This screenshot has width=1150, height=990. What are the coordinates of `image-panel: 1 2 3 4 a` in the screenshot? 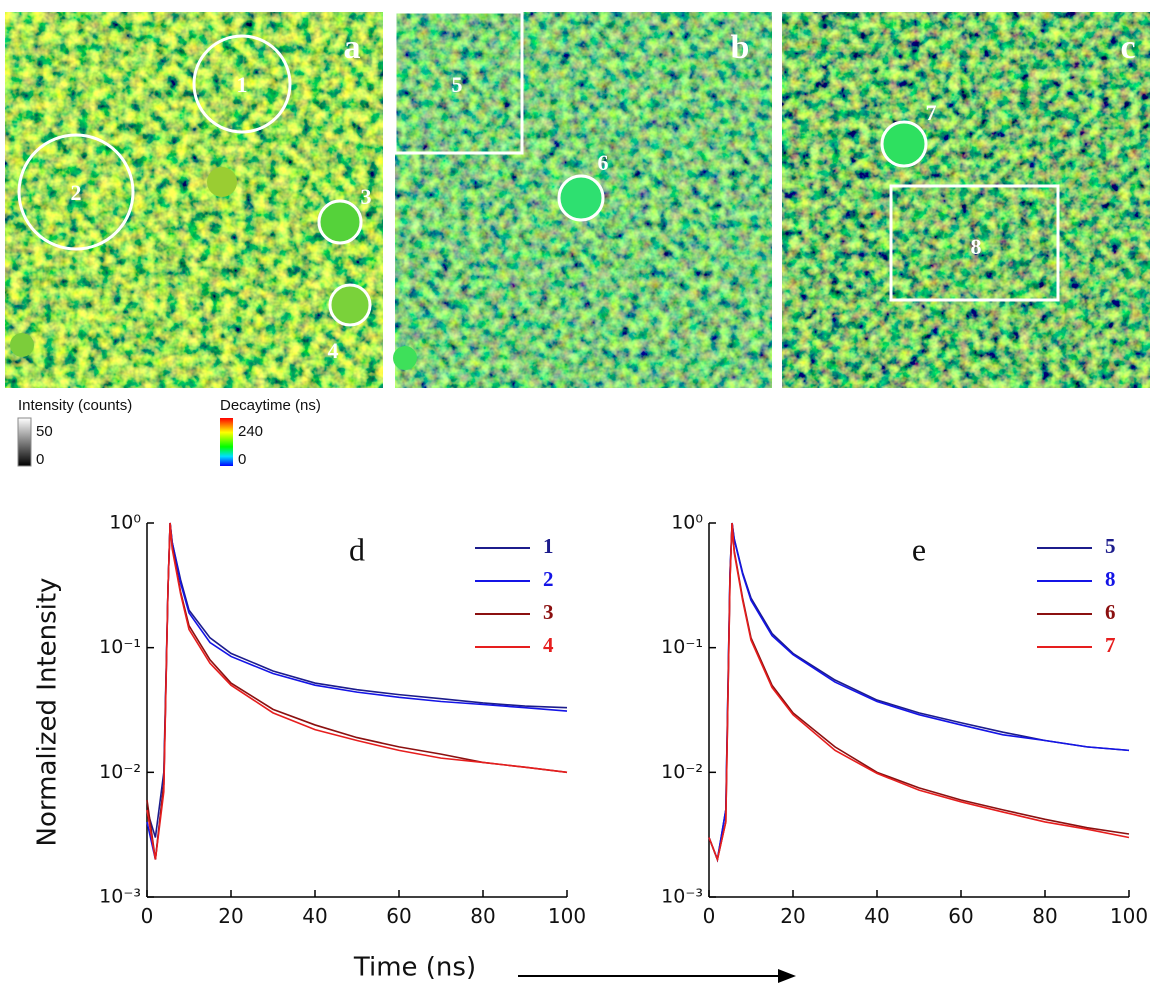 It's located at (194, 200).